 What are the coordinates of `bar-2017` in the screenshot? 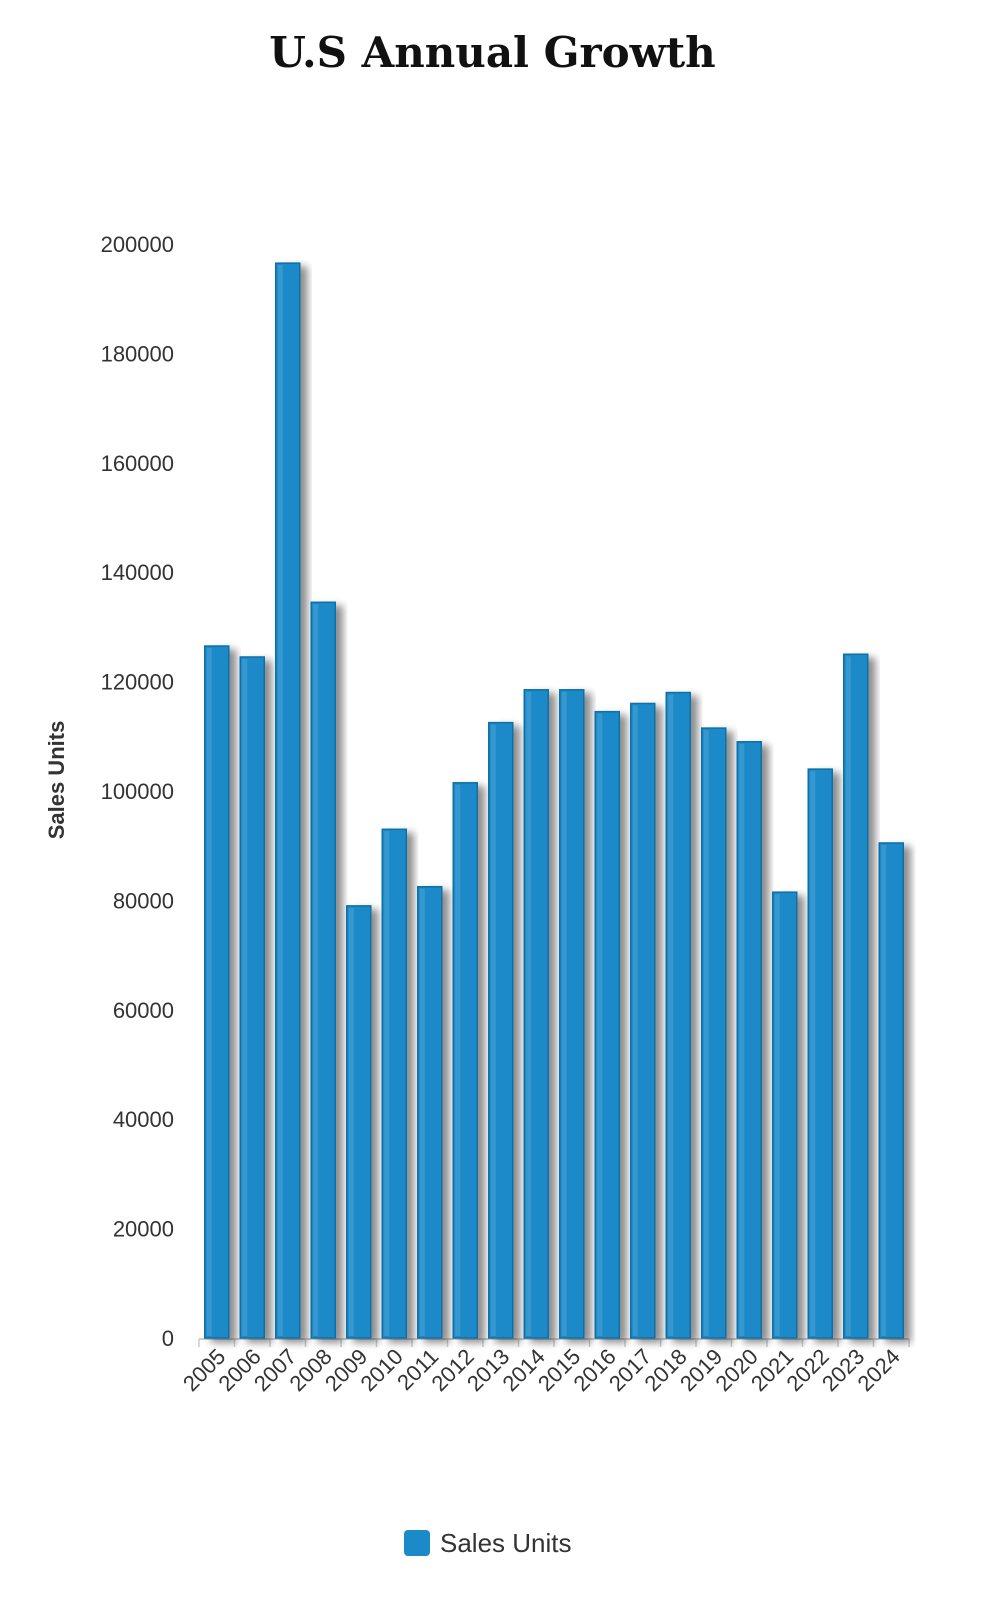 It's located at (643, 1020).